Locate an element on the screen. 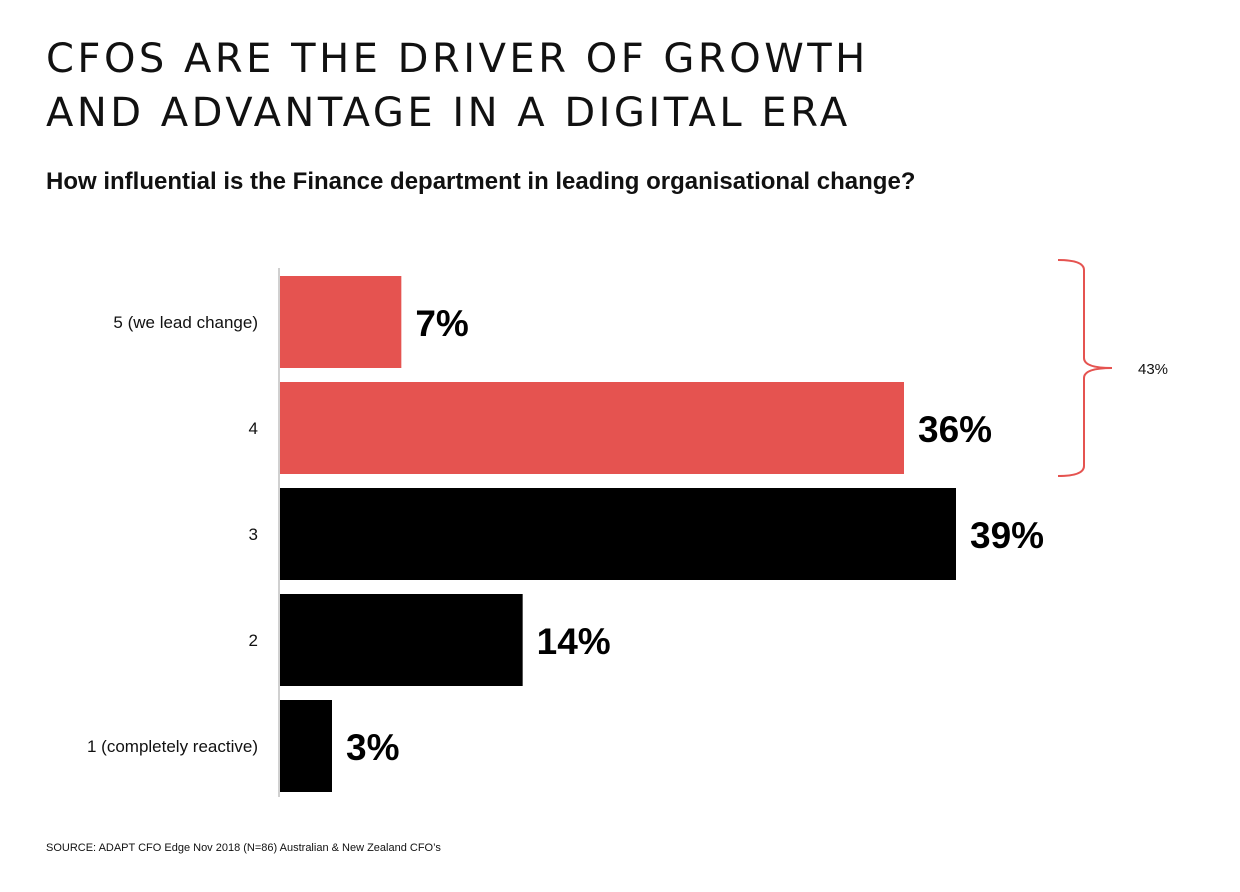 The image size is (1240, 892). category-label: 1 (completely reactive) is located at coordinates (172, 746).